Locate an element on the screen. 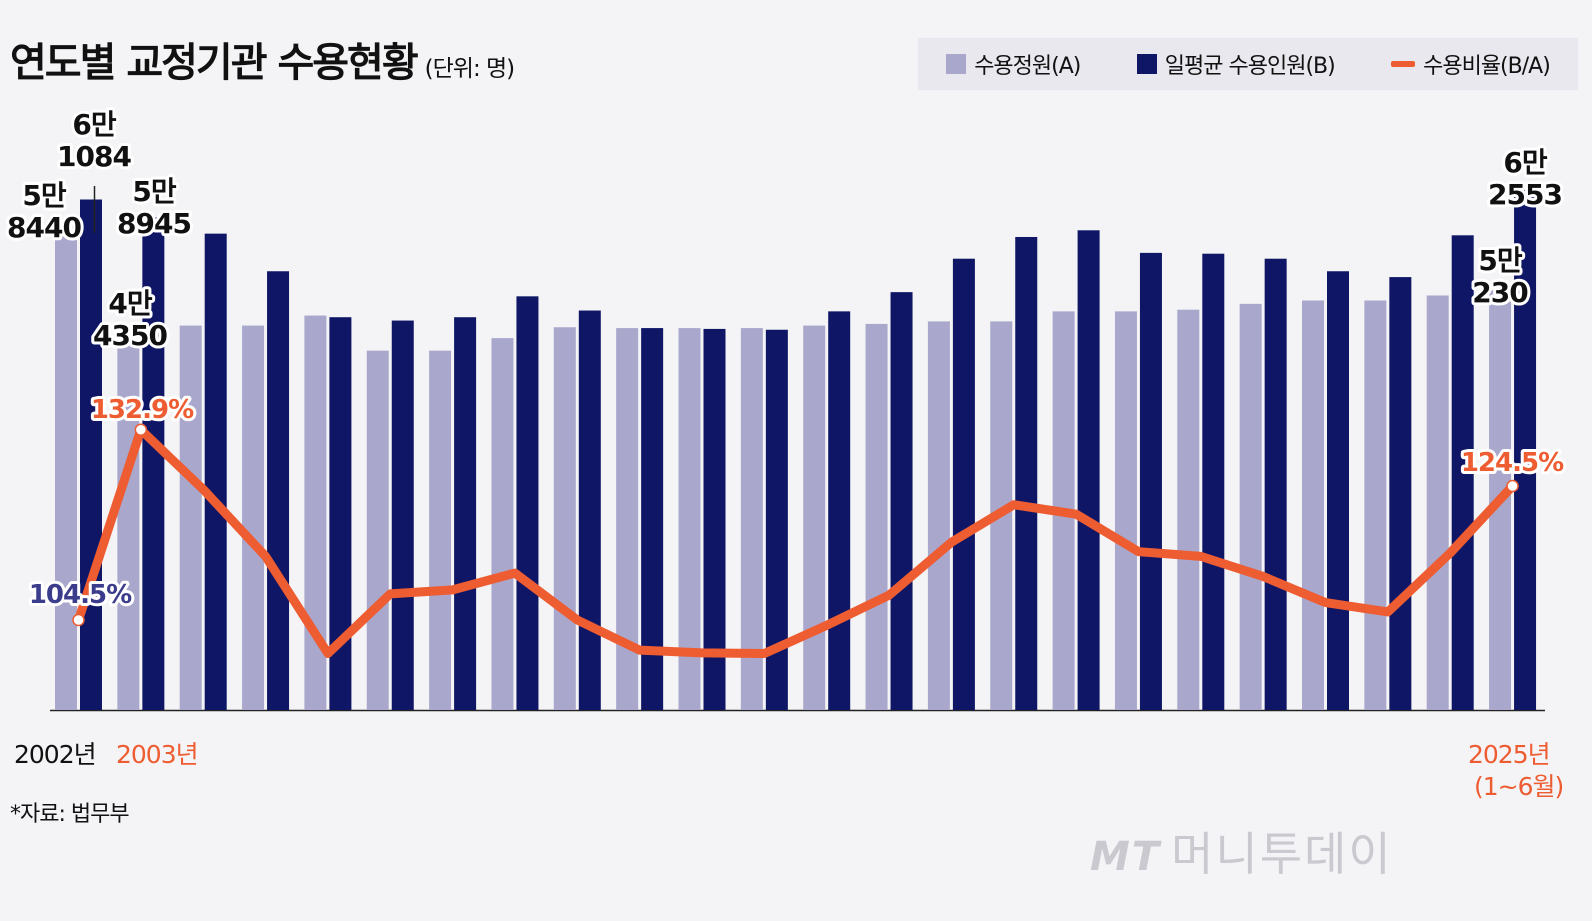  watermark-mt: MT is located at coordinates (1126, 857).